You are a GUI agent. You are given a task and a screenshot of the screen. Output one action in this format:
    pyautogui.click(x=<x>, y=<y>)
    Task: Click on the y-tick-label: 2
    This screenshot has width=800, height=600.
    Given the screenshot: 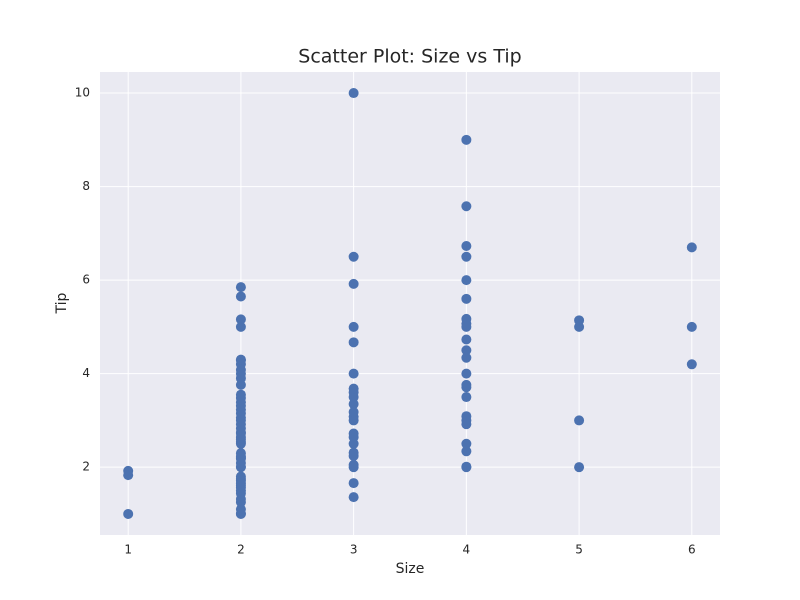 What is the action you would take?
    pyautogui.click(x=86, y=467)
    